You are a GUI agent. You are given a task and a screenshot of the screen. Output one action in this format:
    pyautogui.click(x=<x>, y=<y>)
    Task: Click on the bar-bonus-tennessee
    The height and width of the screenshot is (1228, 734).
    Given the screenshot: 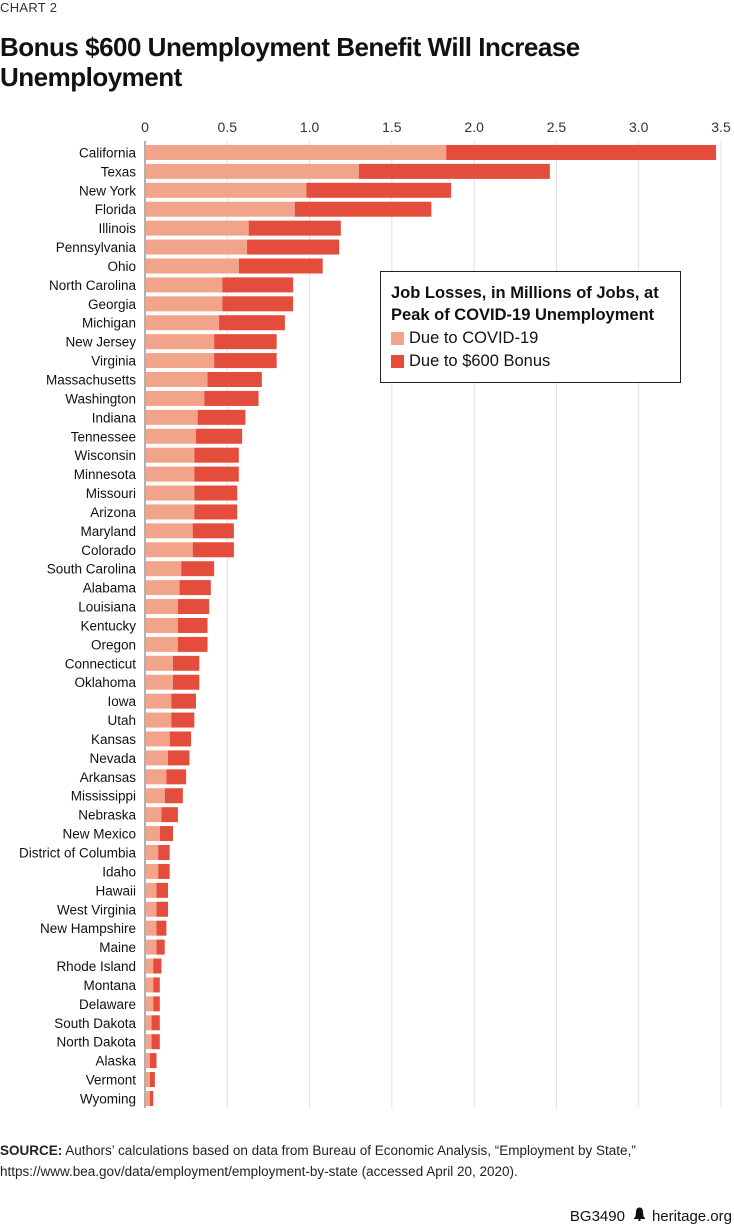 What is the action you would take?
    pyautogui.click(x=219, y=436)
    